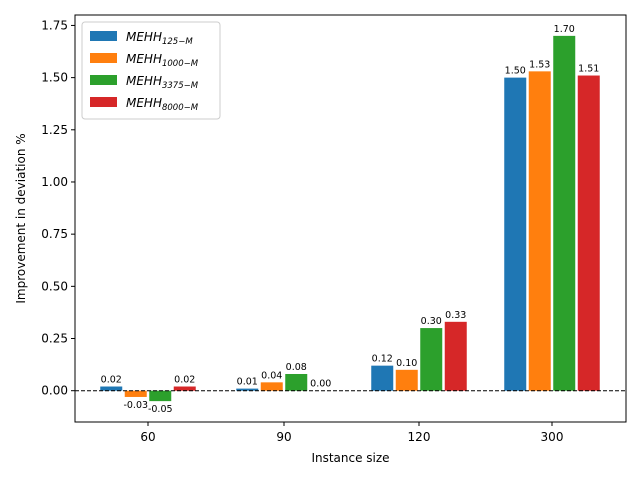  What do you see at coordinates (151, 70) in the screenshot?
I see `legend-box` at bounding box center [151, 70].